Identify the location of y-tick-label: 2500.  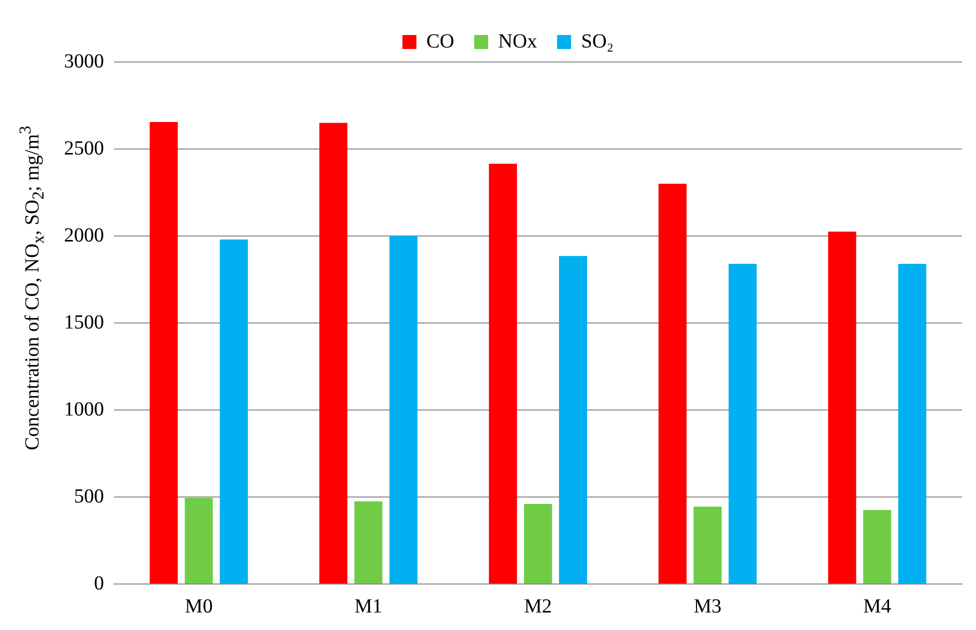
(84, 148).